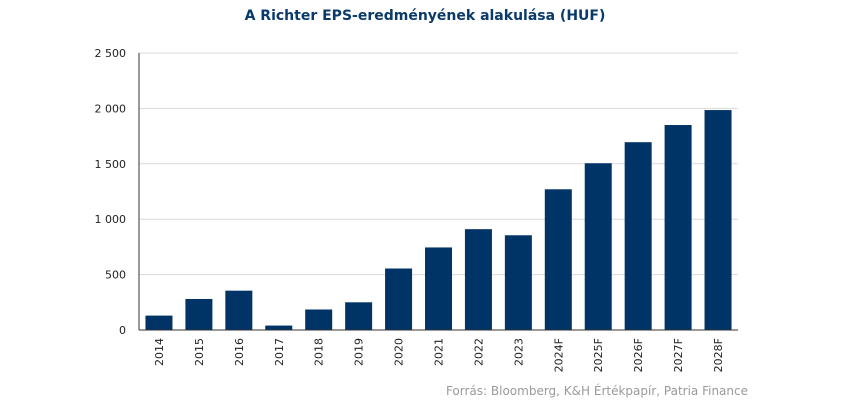 The width and height of the screenshot is (850, 404). What do you see at coordinates (399, 352) in the screenshot?
I see `x-tick-label: 2020` at bounding box center [399, 352].